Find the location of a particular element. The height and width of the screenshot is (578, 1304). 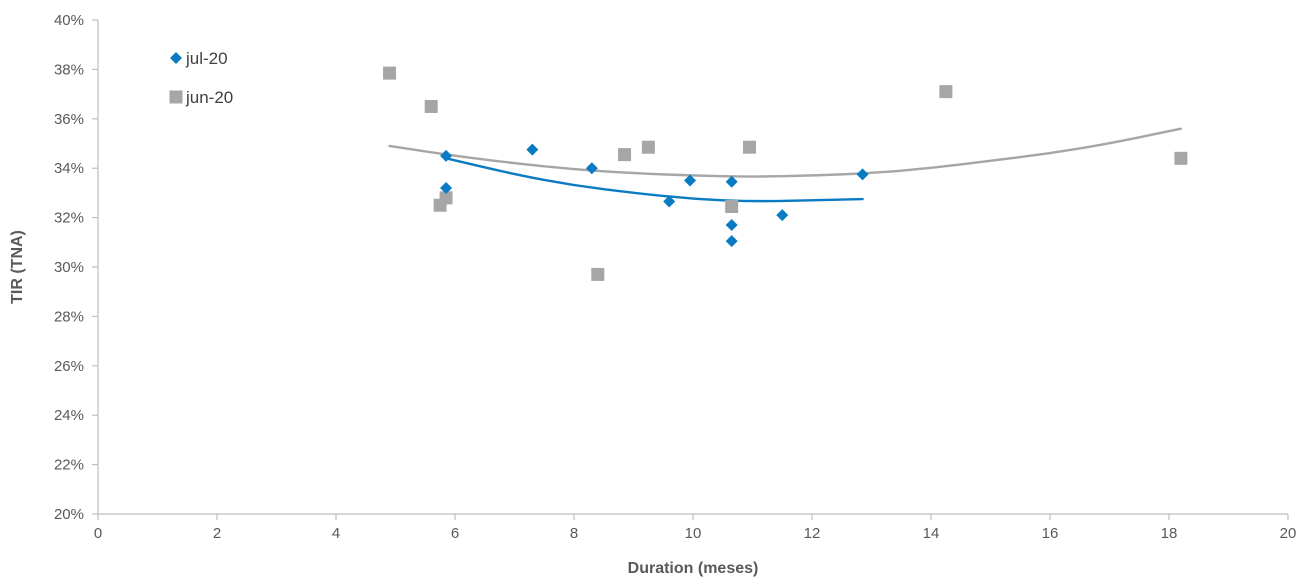

y-tick-label: 34% is located at coordinates (69, 168).